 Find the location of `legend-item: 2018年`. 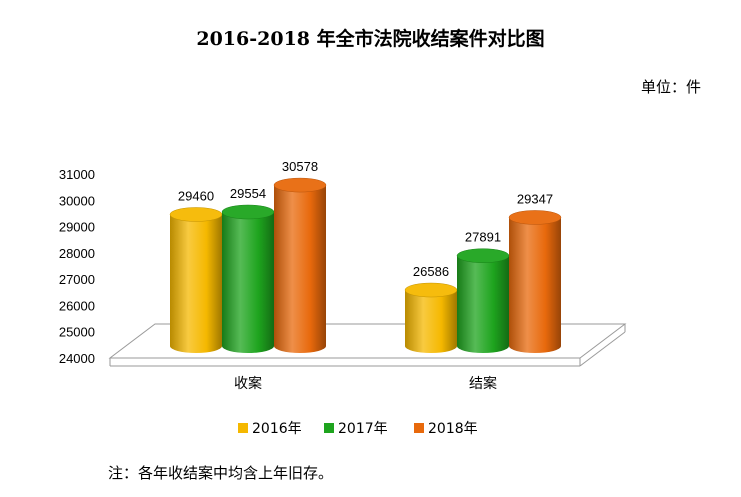

legend-item: 2018年 is located at coordinates (446, 429).